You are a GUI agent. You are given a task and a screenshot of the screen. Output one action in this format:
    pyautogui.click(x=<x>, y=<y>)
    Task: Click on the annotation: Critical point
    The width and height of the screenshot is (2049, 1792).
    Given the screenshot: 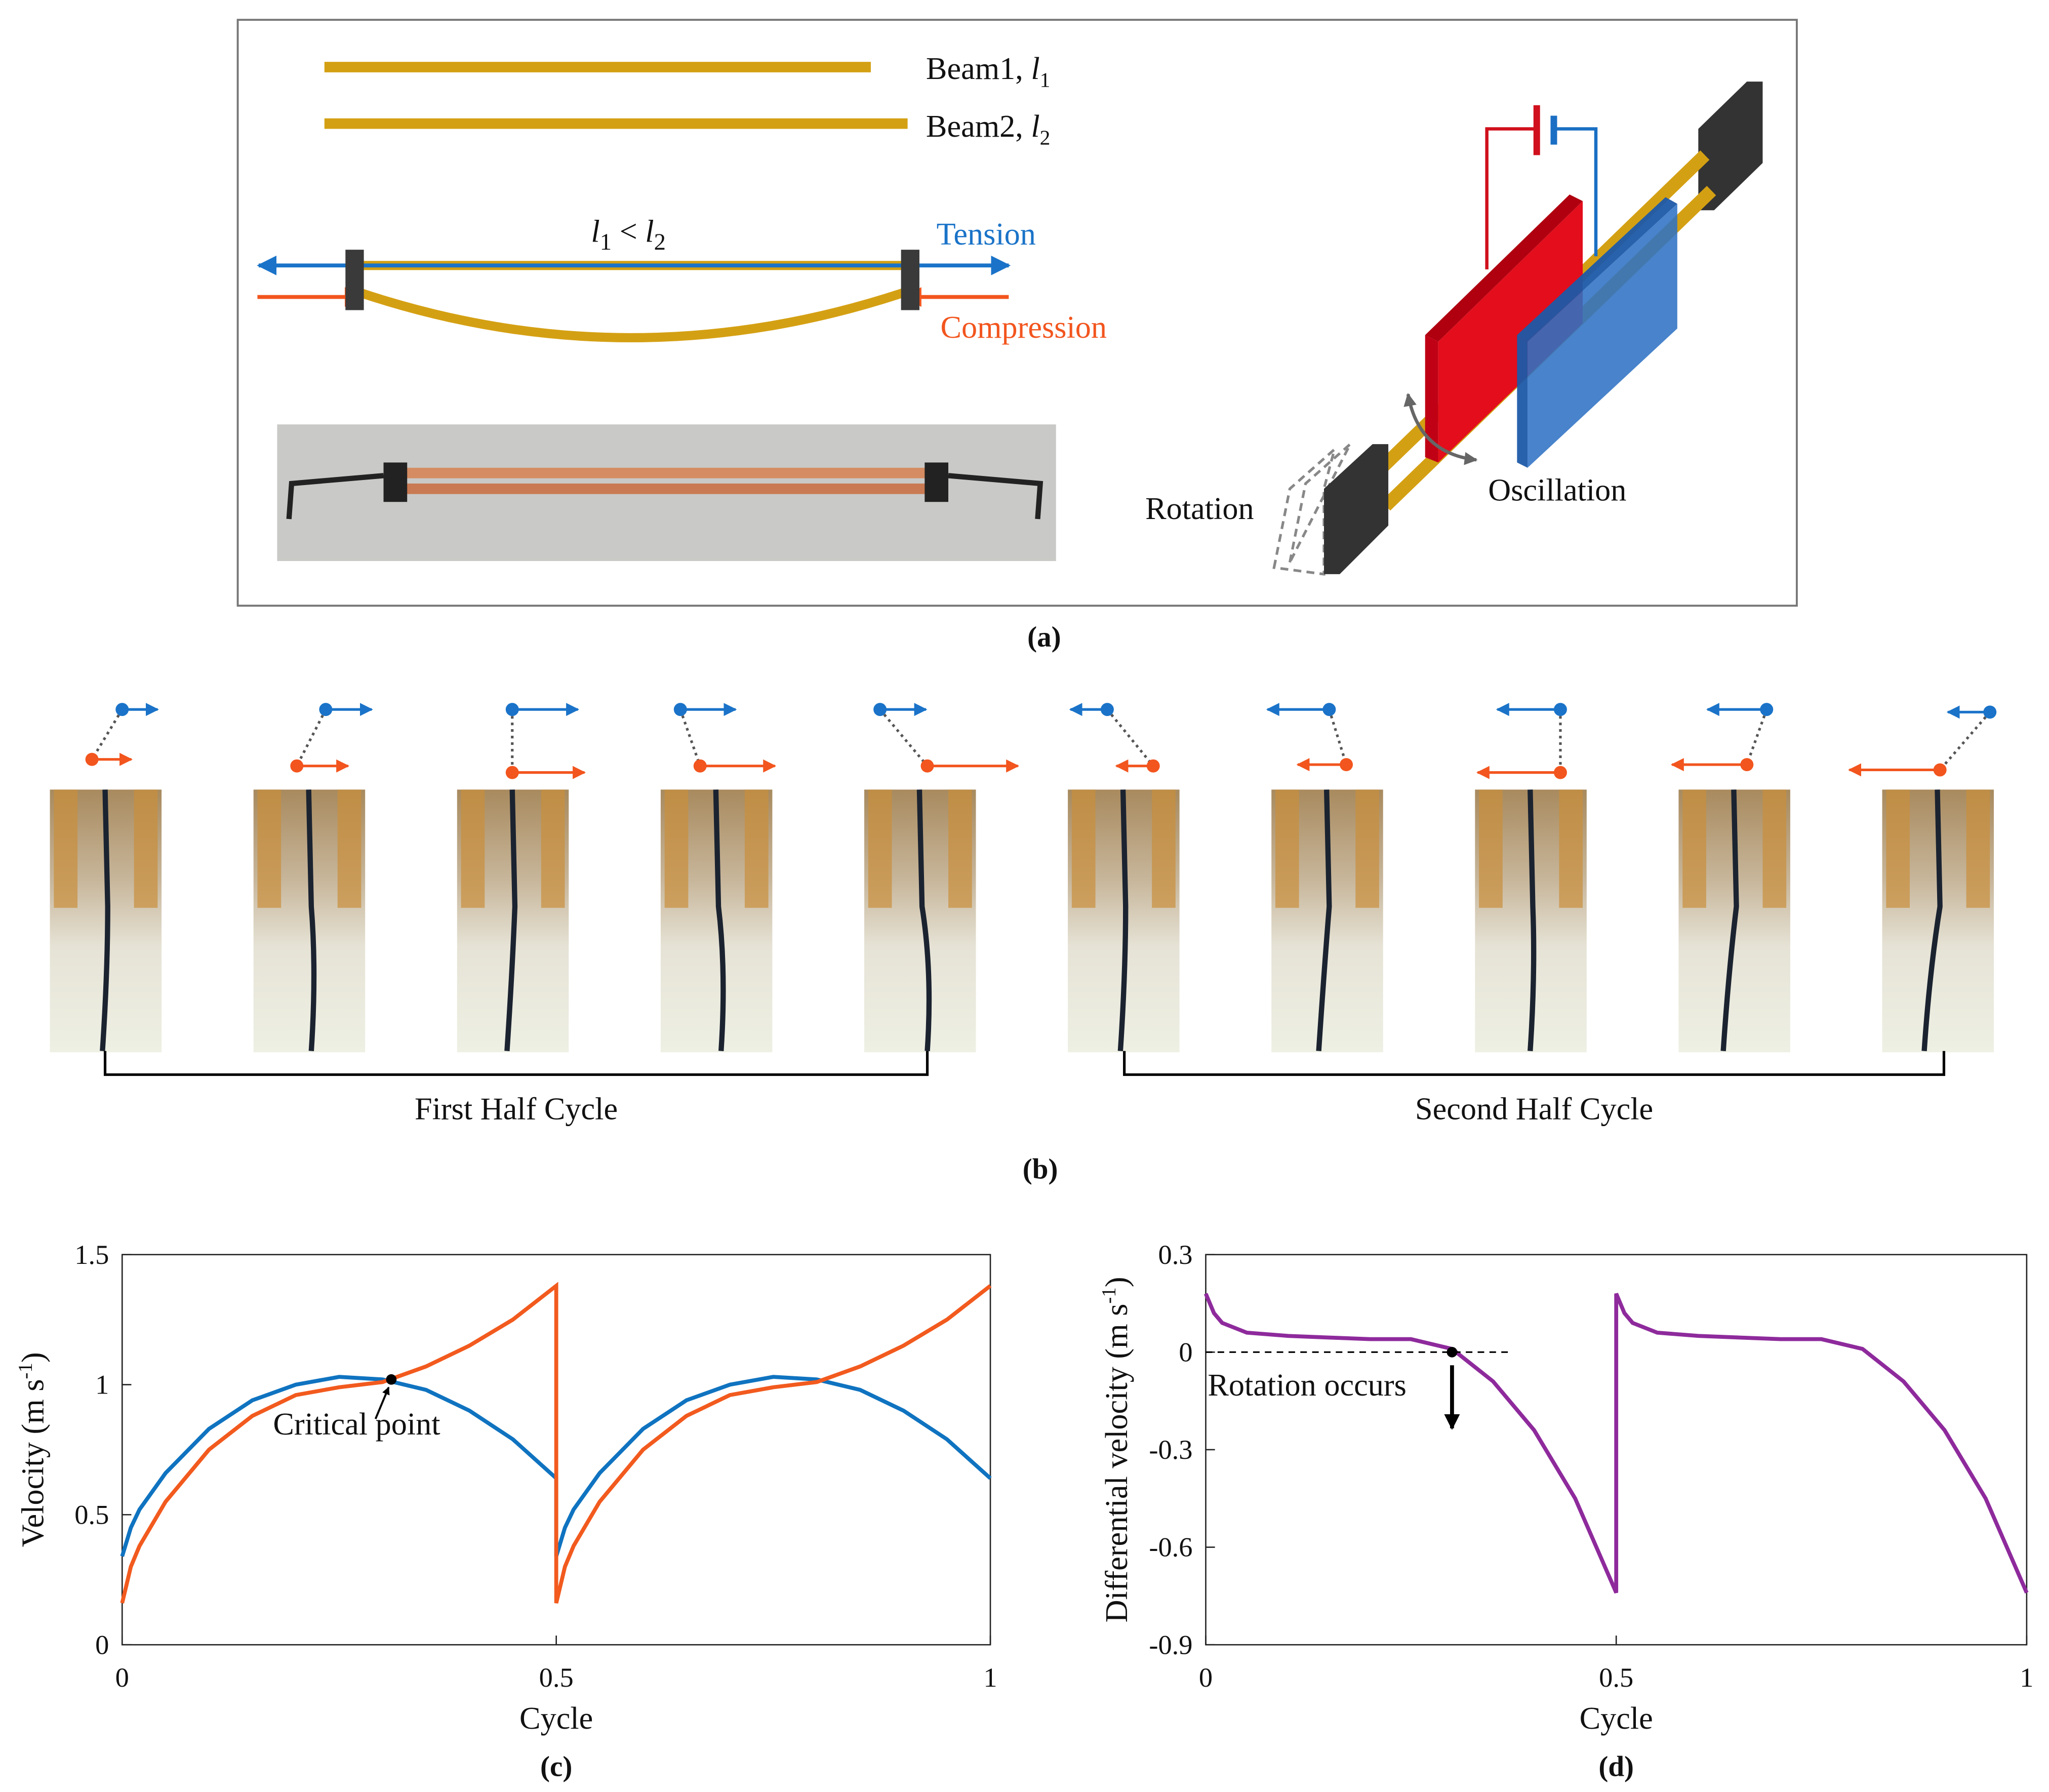 What is the action you would take?
    pyautogui.click(x=357, y=1424)
    